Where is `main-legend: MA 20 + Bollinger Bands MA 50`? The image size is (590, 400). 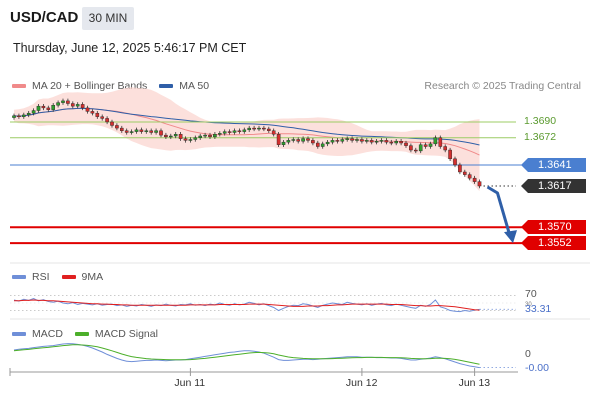 main-legend: MA 20 + Bollinger Bands MA 50 is located at coordinates (110, 86).